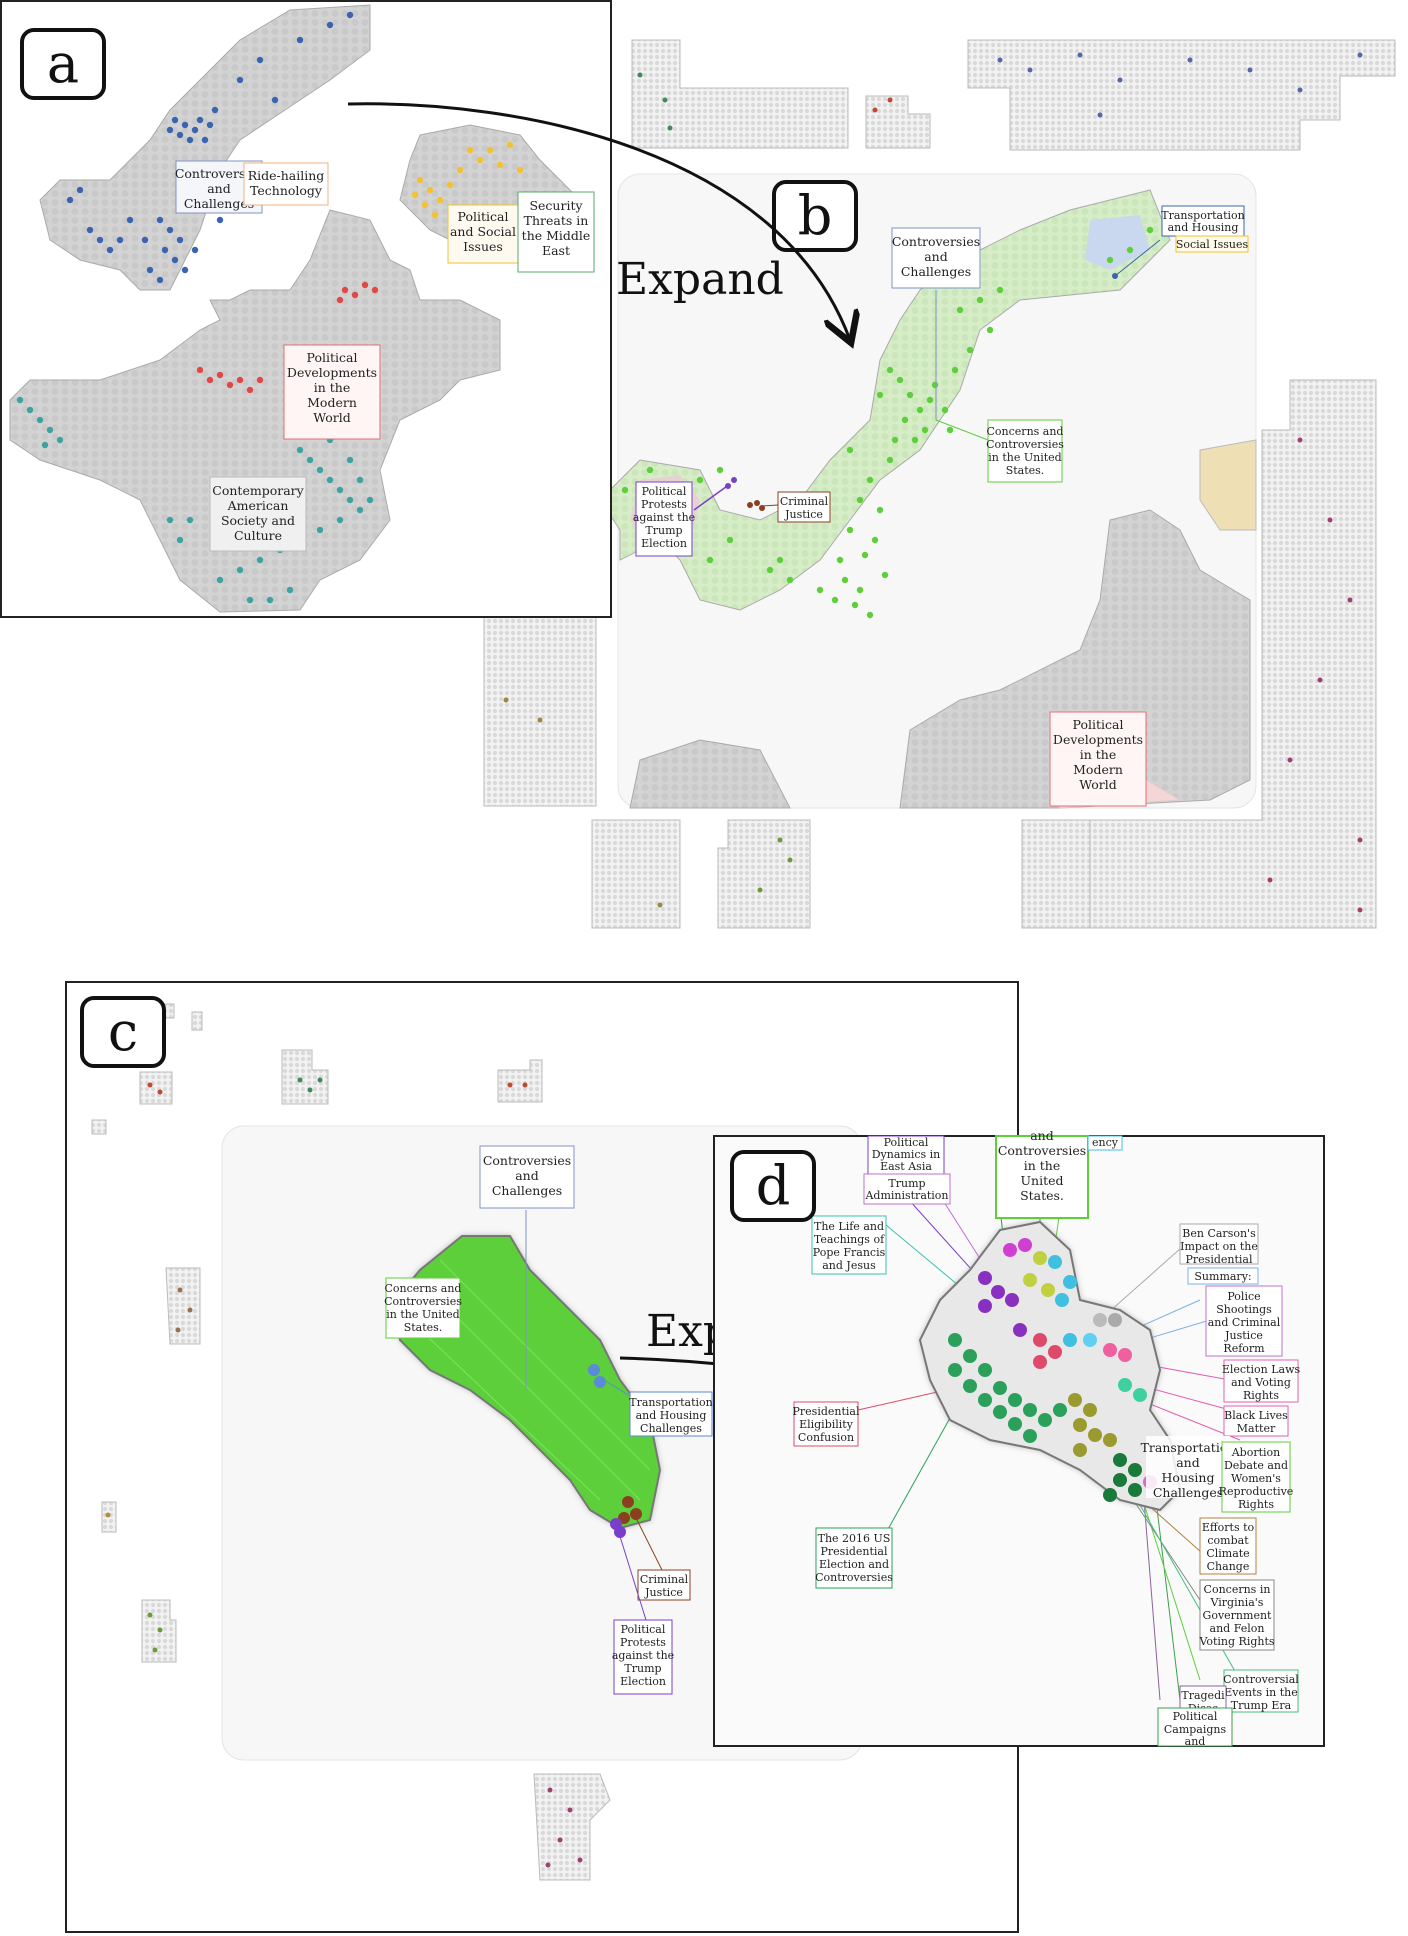 The height and width of the screenshot is (1936, 1408). I want to click on svg-text: American, so click(258, 505).